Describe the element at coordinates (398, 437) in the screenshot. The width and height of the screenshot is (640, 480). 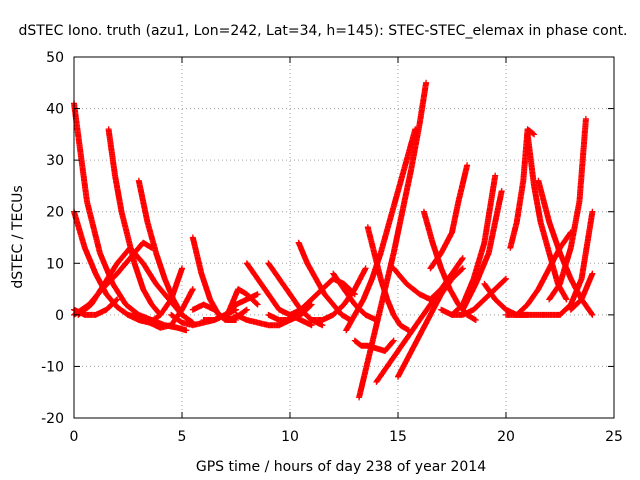
I see `x-tick-label: 15` at that location.